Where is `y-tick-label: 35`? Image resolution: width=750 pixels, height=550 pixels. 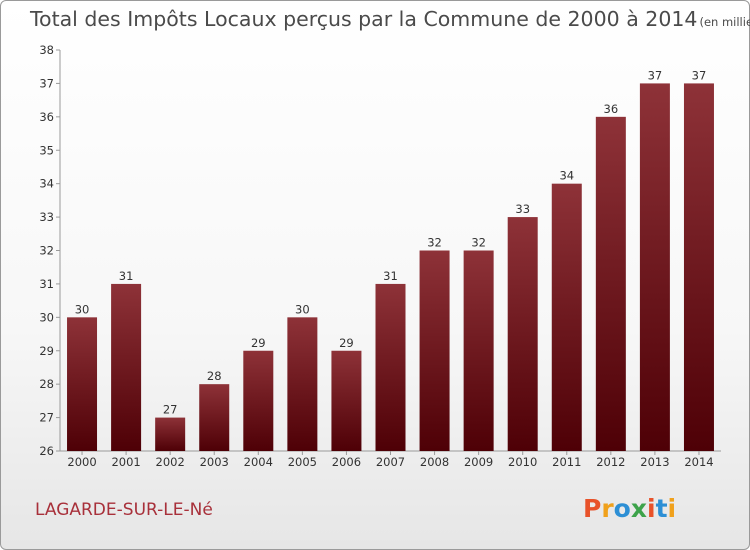
y-tick-label: 35 is located at coordinates (46, 150).